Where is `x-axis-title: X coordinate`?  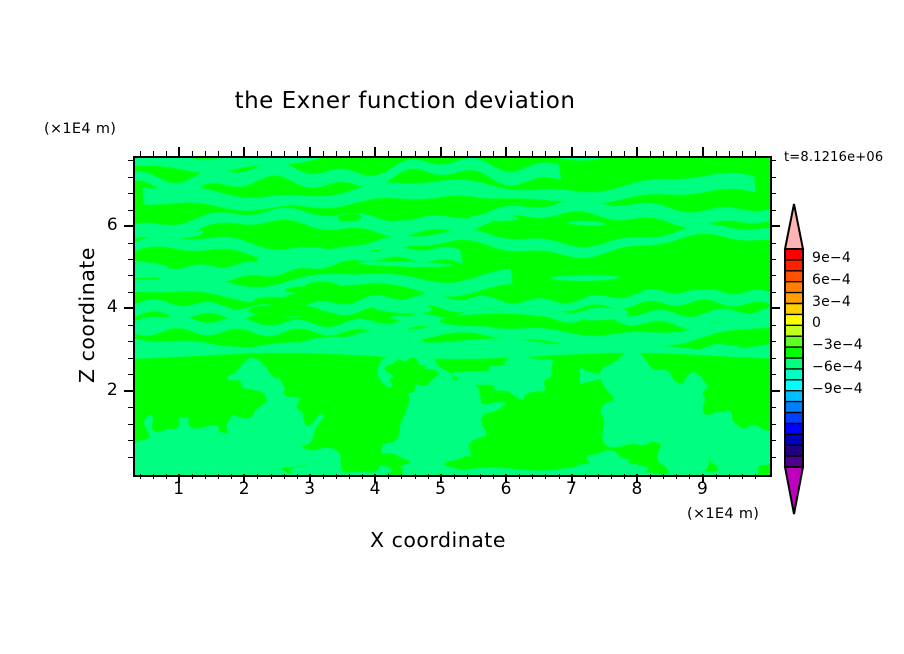 x-axis-title: X coordinate is located at coordinates (438, 540).